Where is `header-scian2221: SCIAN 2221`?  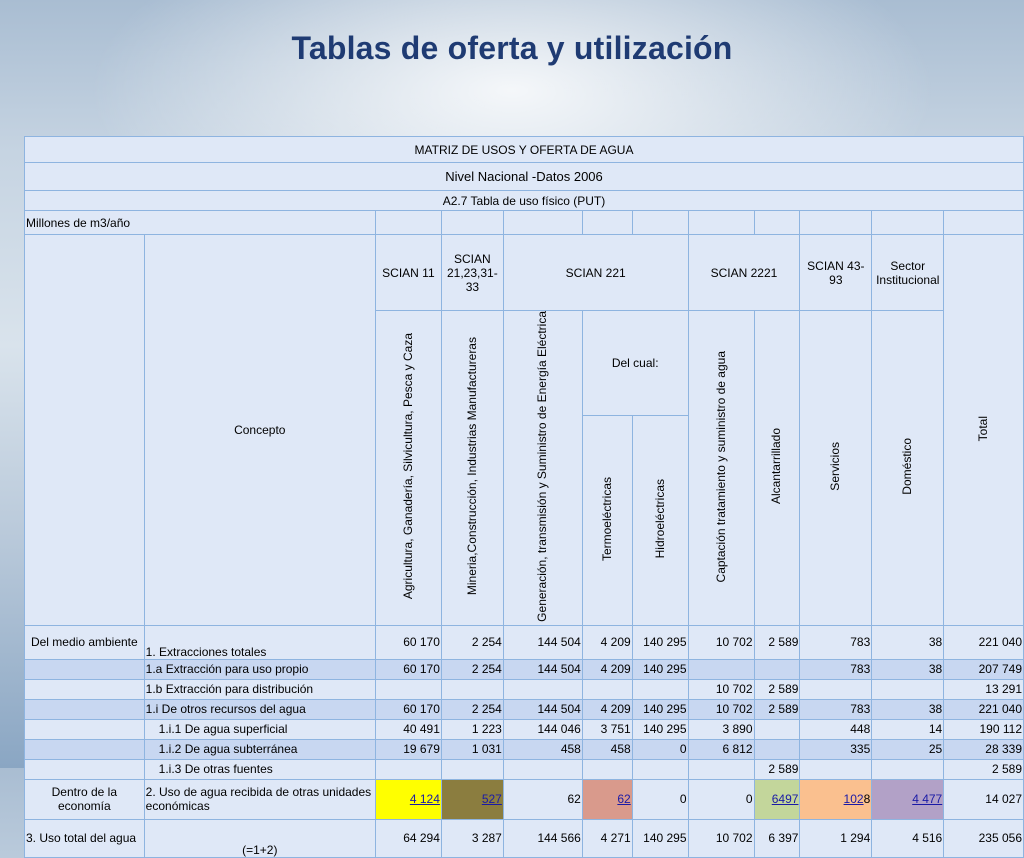
header-scian2221: SCIAN 2221 is located at coordinates (744, 272).